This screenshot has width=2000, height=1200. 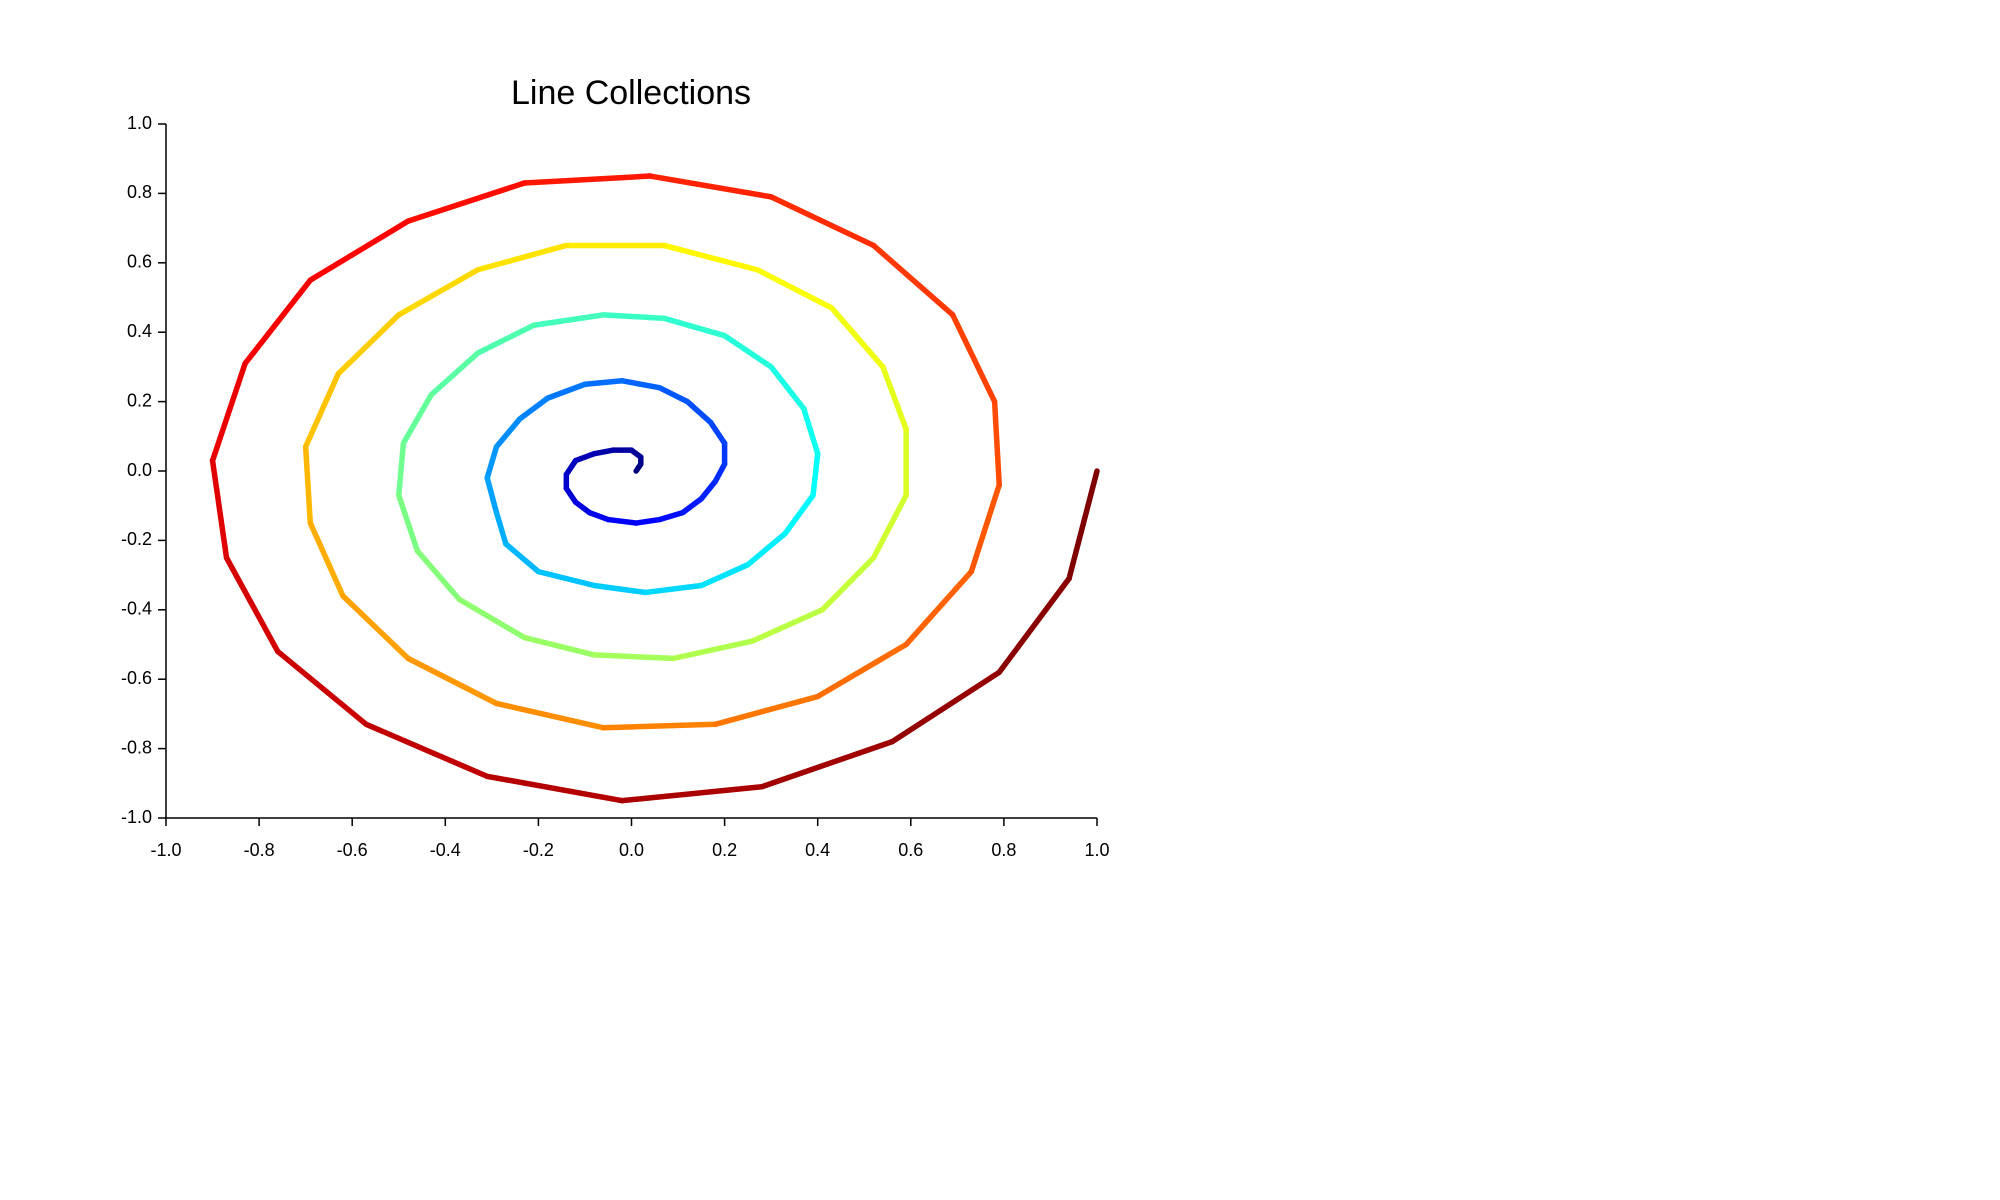 What do you see at coordinates (817, 850) in the screenshot?
I see `x-tick-label: 0.4` at bounding box center [817, 850].